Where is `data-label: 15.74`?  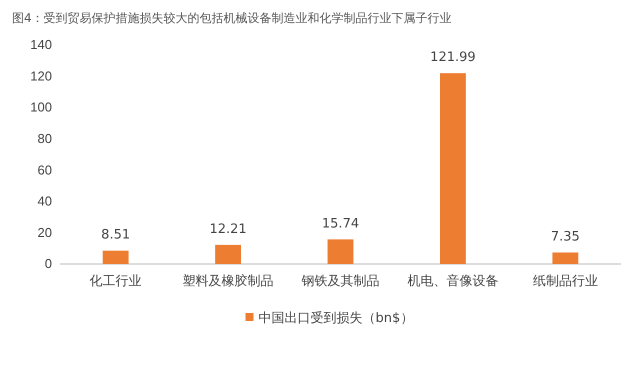
data-label: 15.74 is located at coordinates (341, 224).